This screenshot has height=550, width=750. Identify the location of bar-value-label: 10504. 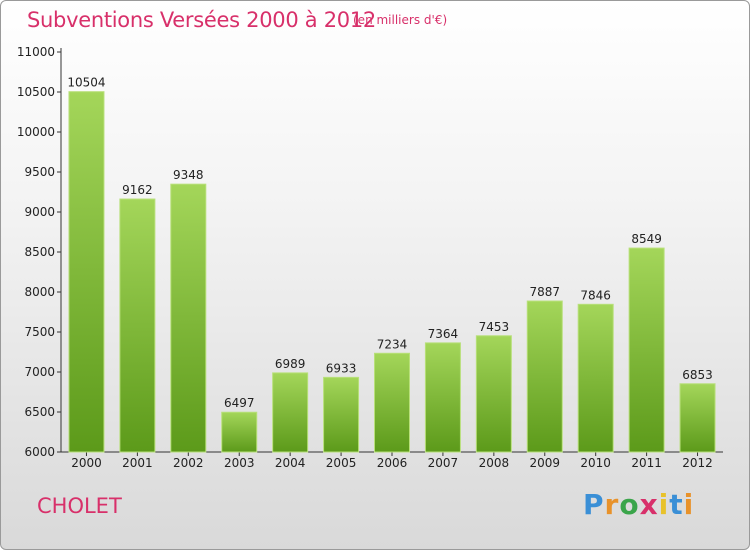
(86, 83).